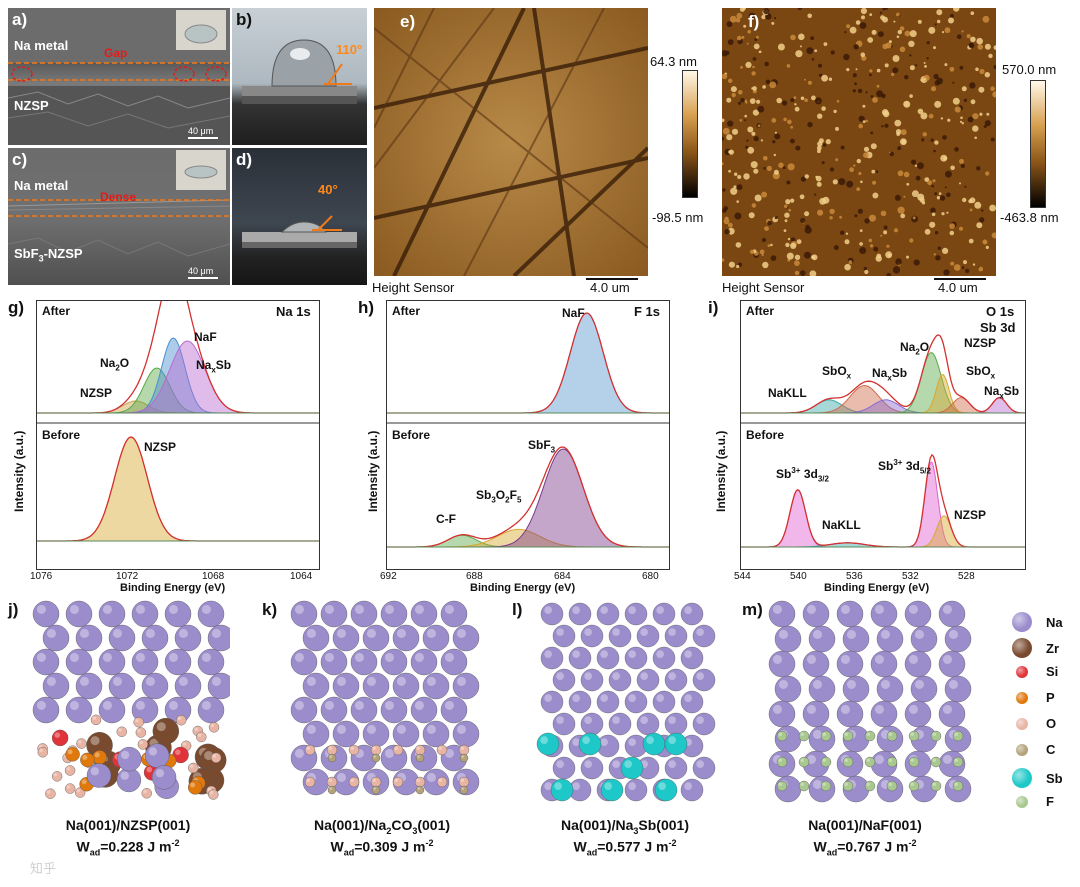  Describe the element at coordinates (382, 826) in the screenshot. I see `caption-k: Na(001)/Na2CO3(001)` at that location.